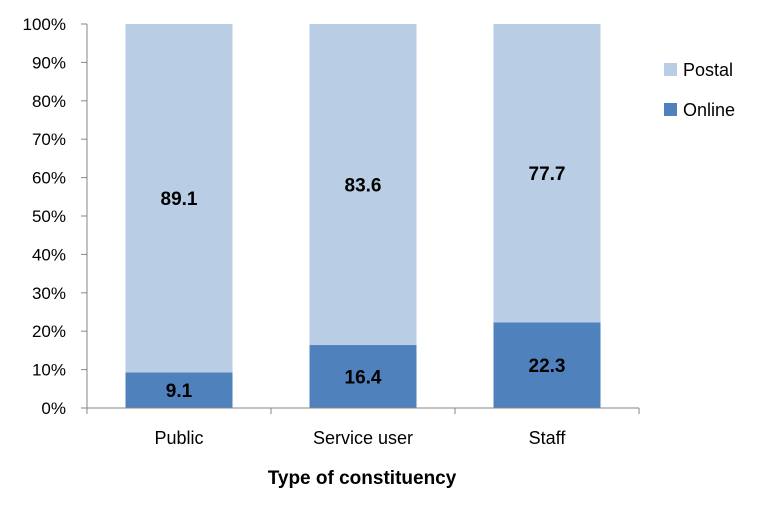 Image resolution: width=773 pixels, height=510 pixels. I want to click on y-tick-label: 10%, so click(49, 370).